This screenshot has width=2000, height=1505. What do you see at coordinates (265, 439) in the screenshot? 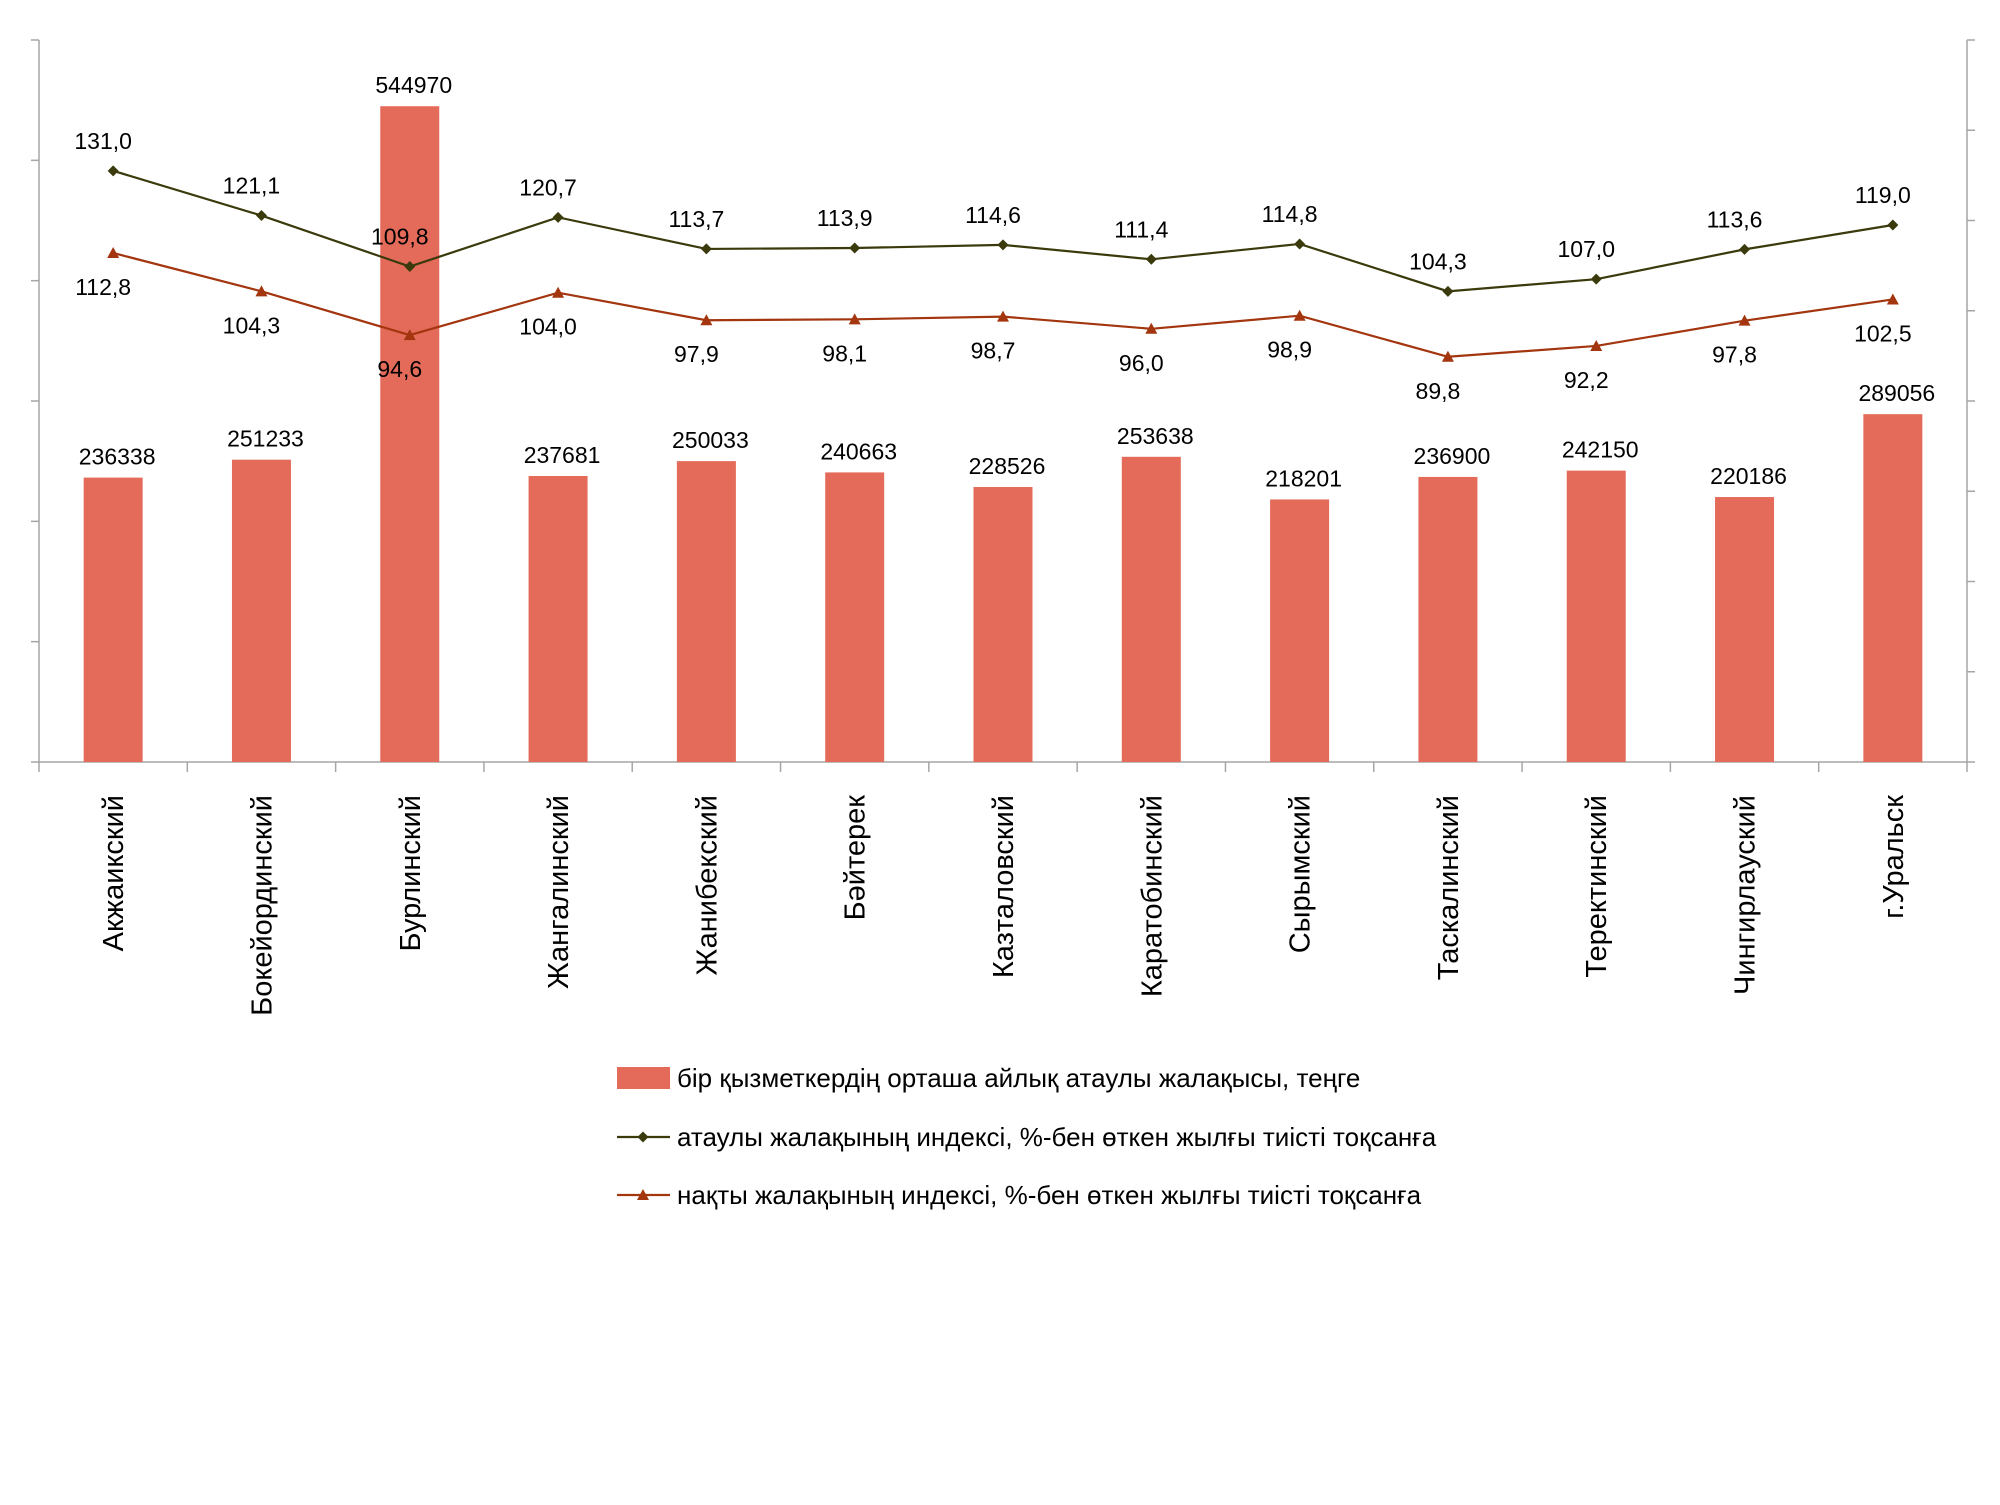
I see `bar-value-label: 251233` at bounding box center [265, 439].